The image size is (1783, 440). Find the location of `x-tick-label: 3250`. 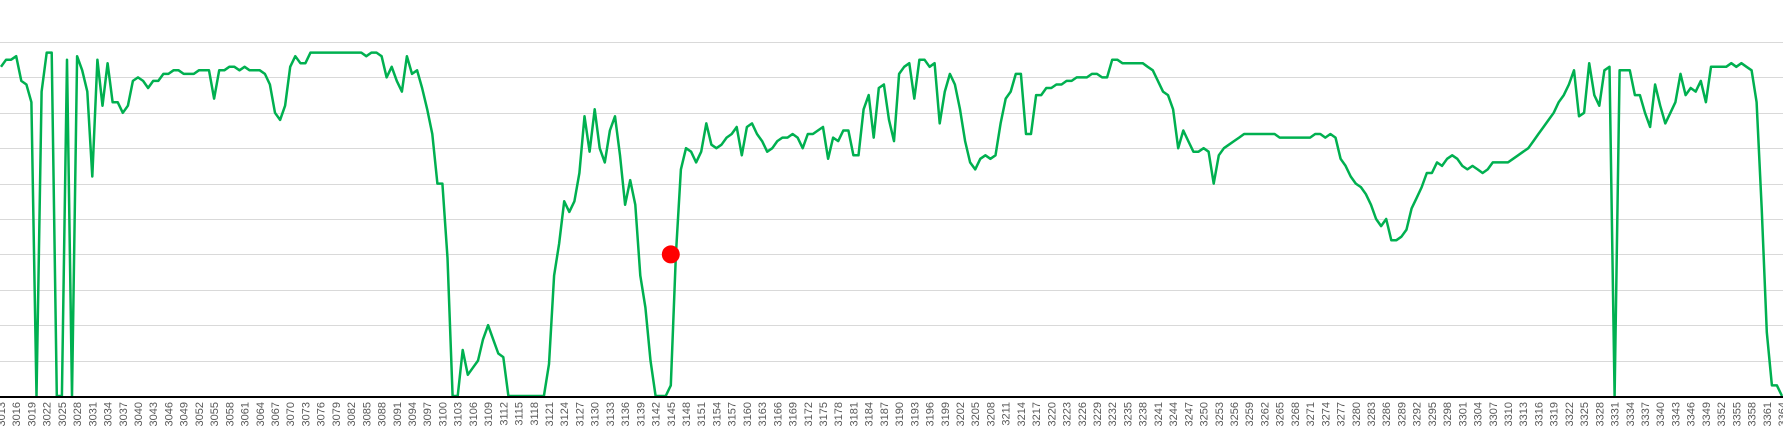

x-tick-label: 3250 is located at coordinates (1205, 414).